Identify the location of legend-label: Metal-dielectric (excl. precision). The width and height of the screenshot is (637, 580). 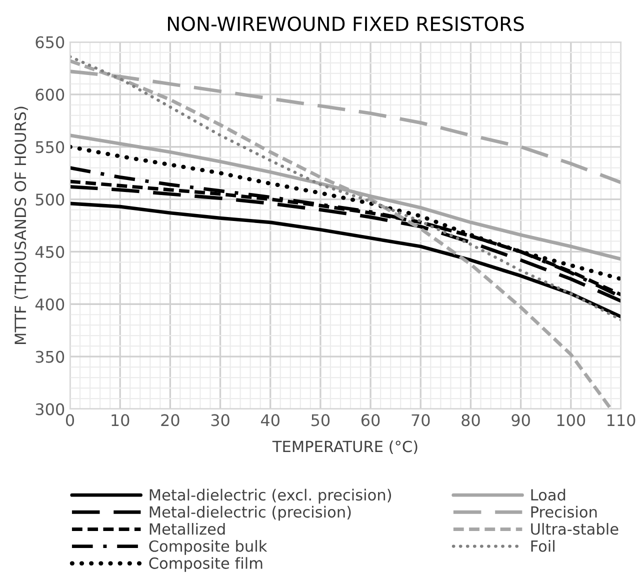
(270, 496).